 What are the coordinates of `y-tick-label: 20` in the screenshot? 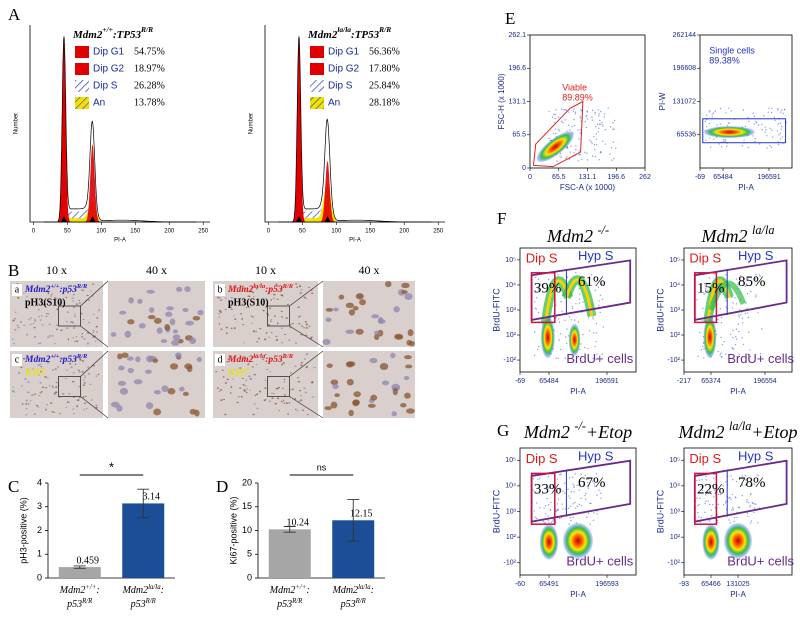 It's located at (247, 482).